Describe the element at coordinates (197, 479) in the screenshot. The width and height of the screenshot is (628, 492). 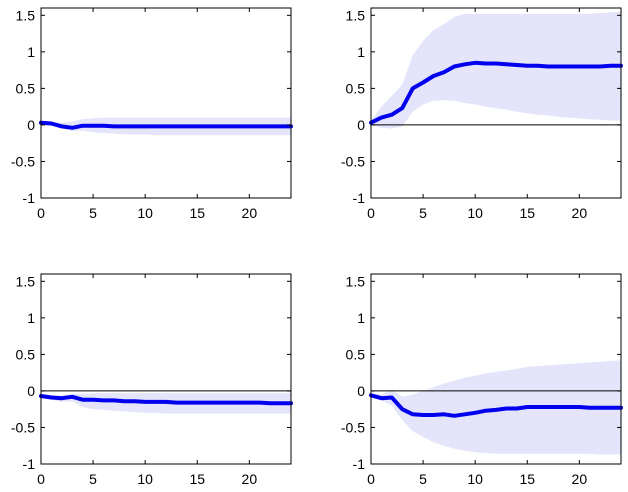
I see `x-tick-label-bottom-left: 15` at that location.